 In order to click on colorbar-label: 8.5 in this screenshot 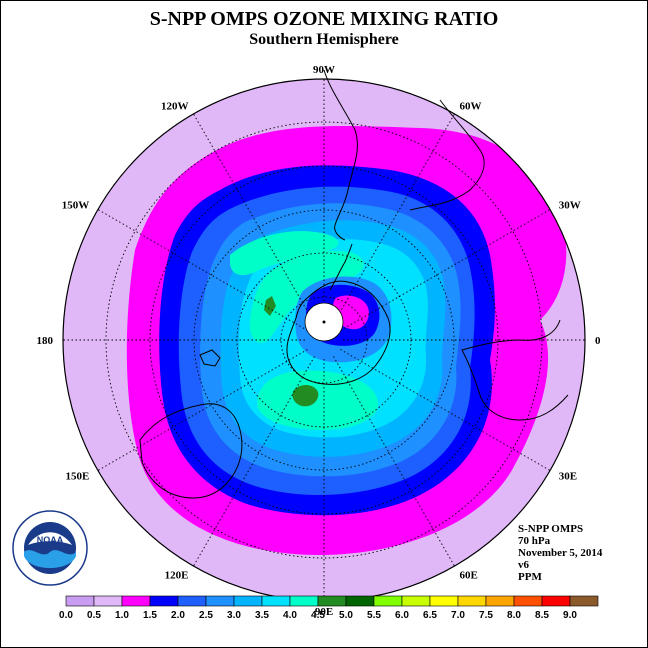, I will do `click(542, 615)`.